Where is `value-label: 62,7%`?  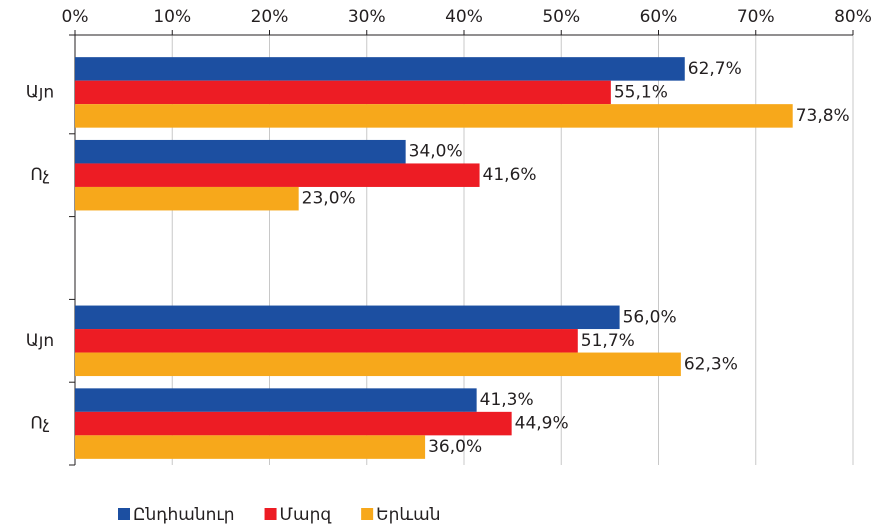 value-label: 62,7% is located at coordinates (715, 69).